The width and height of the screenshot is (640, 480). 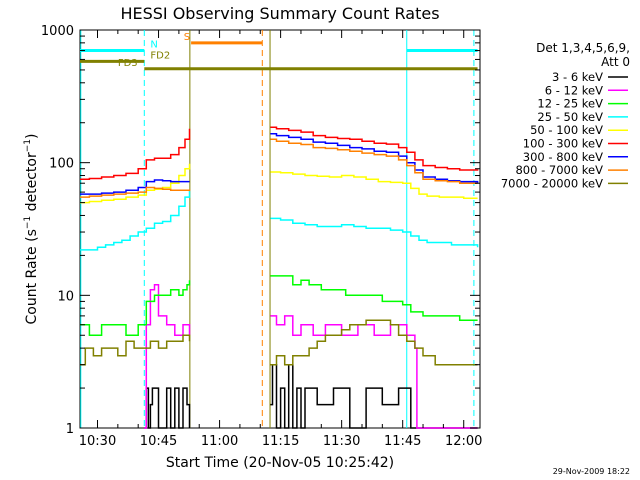 What do you see at coordinates (61, 164) in the screenshot?
I see `y-tick-label-2: 100` at bounding box center [61, 164].